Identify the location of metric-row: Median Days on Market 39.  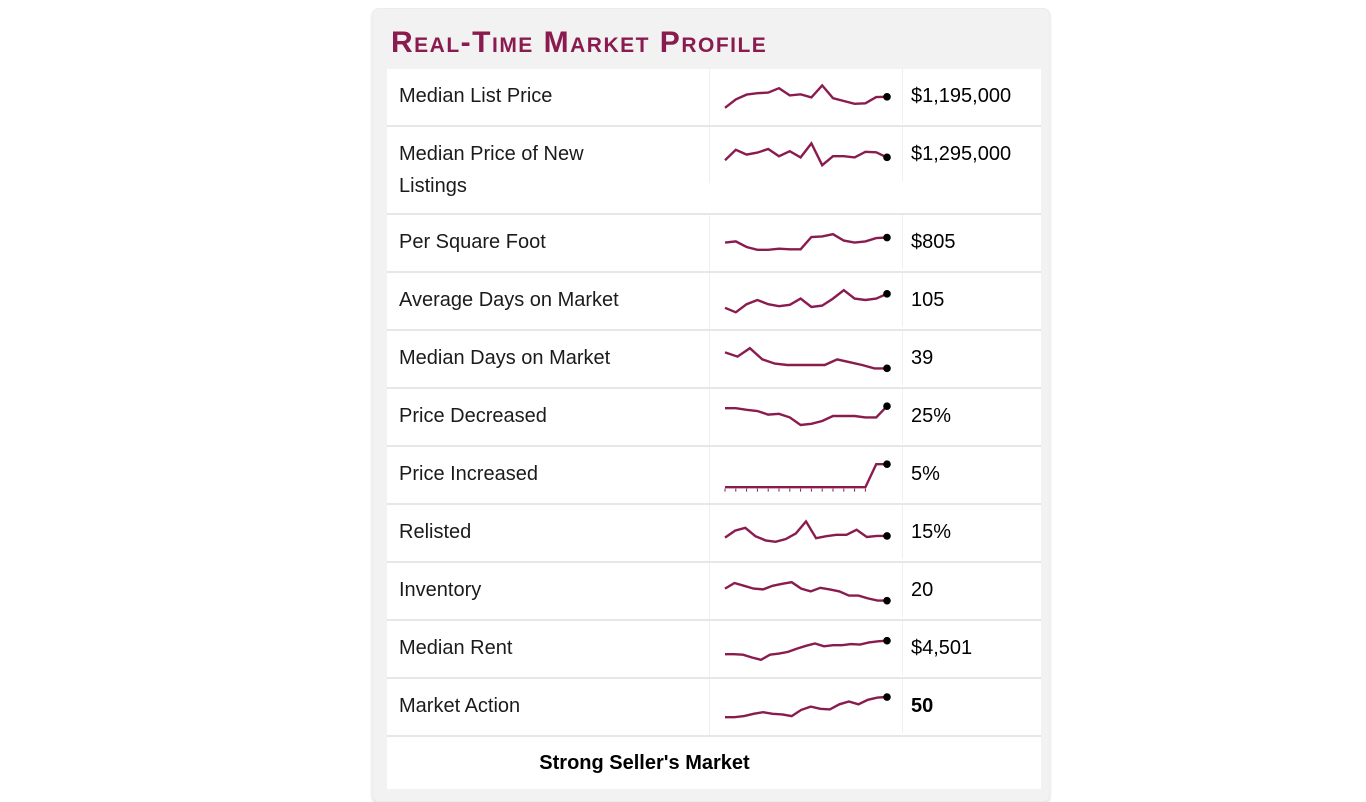
(714, 360).